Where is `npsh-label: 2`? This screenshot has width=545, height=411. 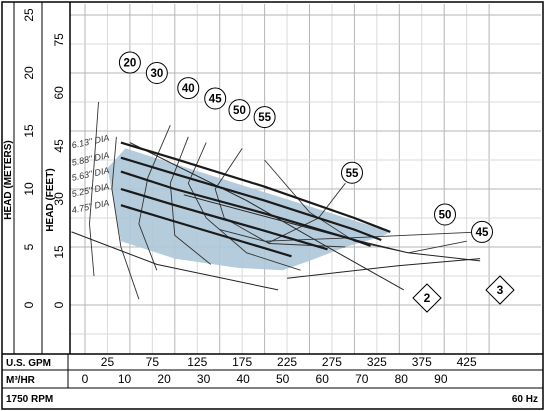
npsh-label: 2 is located at coordinates (427, 298).